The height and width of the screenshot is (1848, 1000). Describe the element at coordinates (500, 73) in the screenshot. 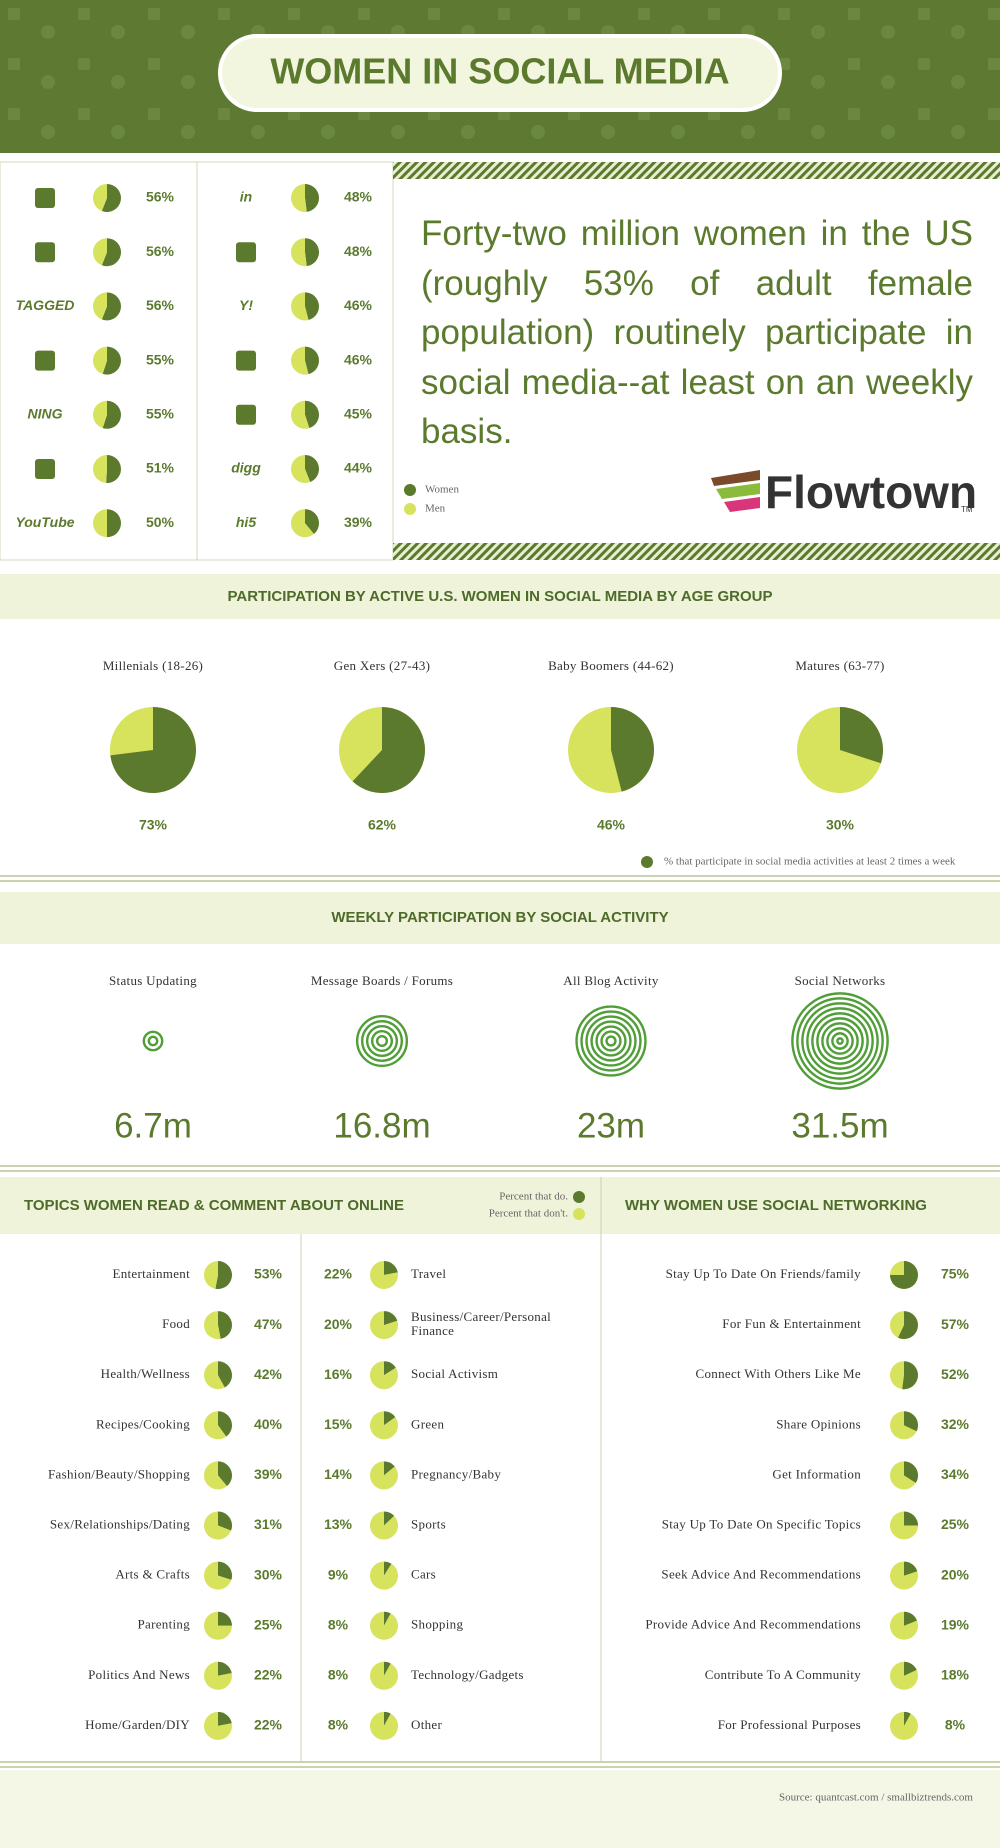

I see `title-pill` at that location.